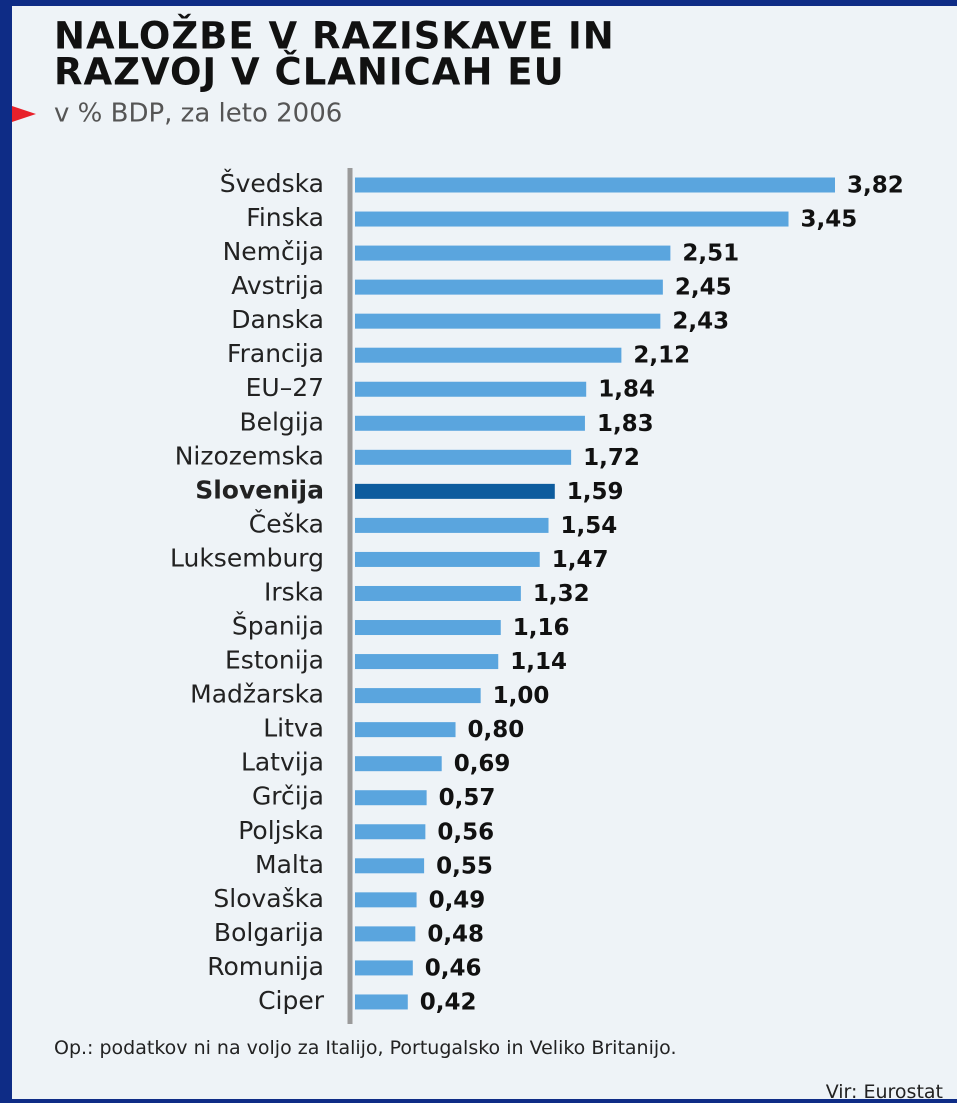 The width and height of the screenshot is (957, 1103). I want to click on category-label: Danska, so click(277, 319).